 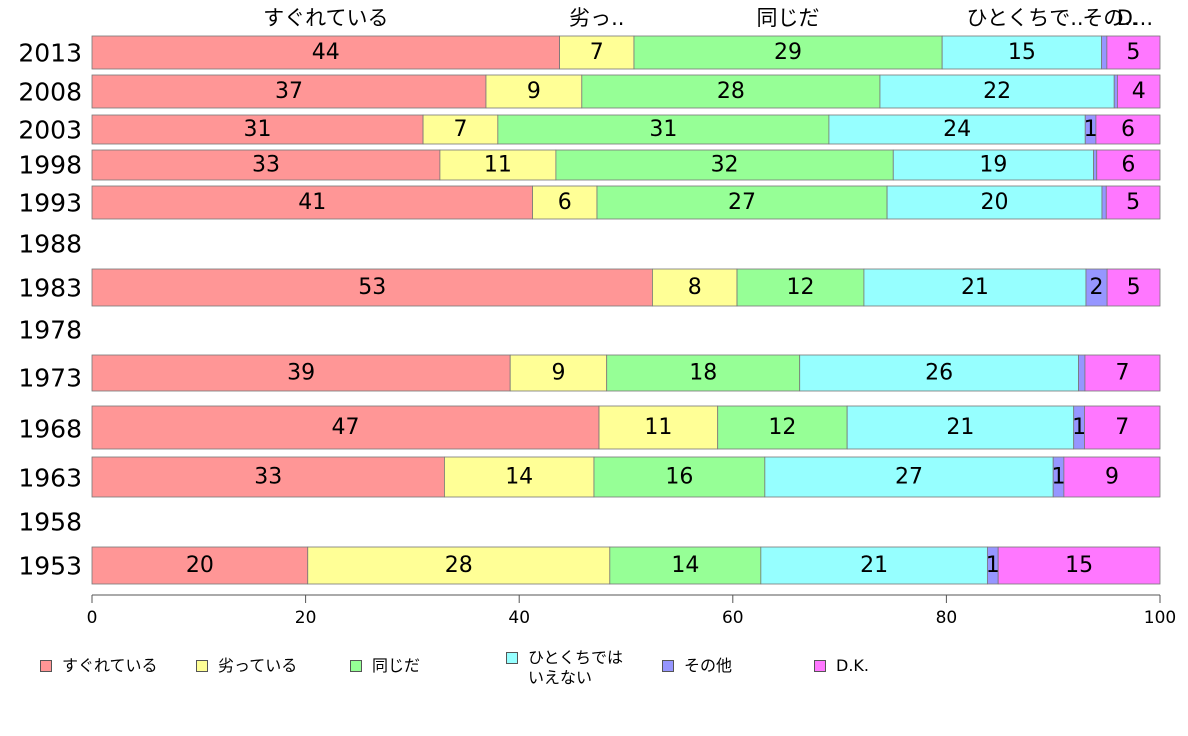 I want to click on data-label: 44, so click(x=326, y=52).